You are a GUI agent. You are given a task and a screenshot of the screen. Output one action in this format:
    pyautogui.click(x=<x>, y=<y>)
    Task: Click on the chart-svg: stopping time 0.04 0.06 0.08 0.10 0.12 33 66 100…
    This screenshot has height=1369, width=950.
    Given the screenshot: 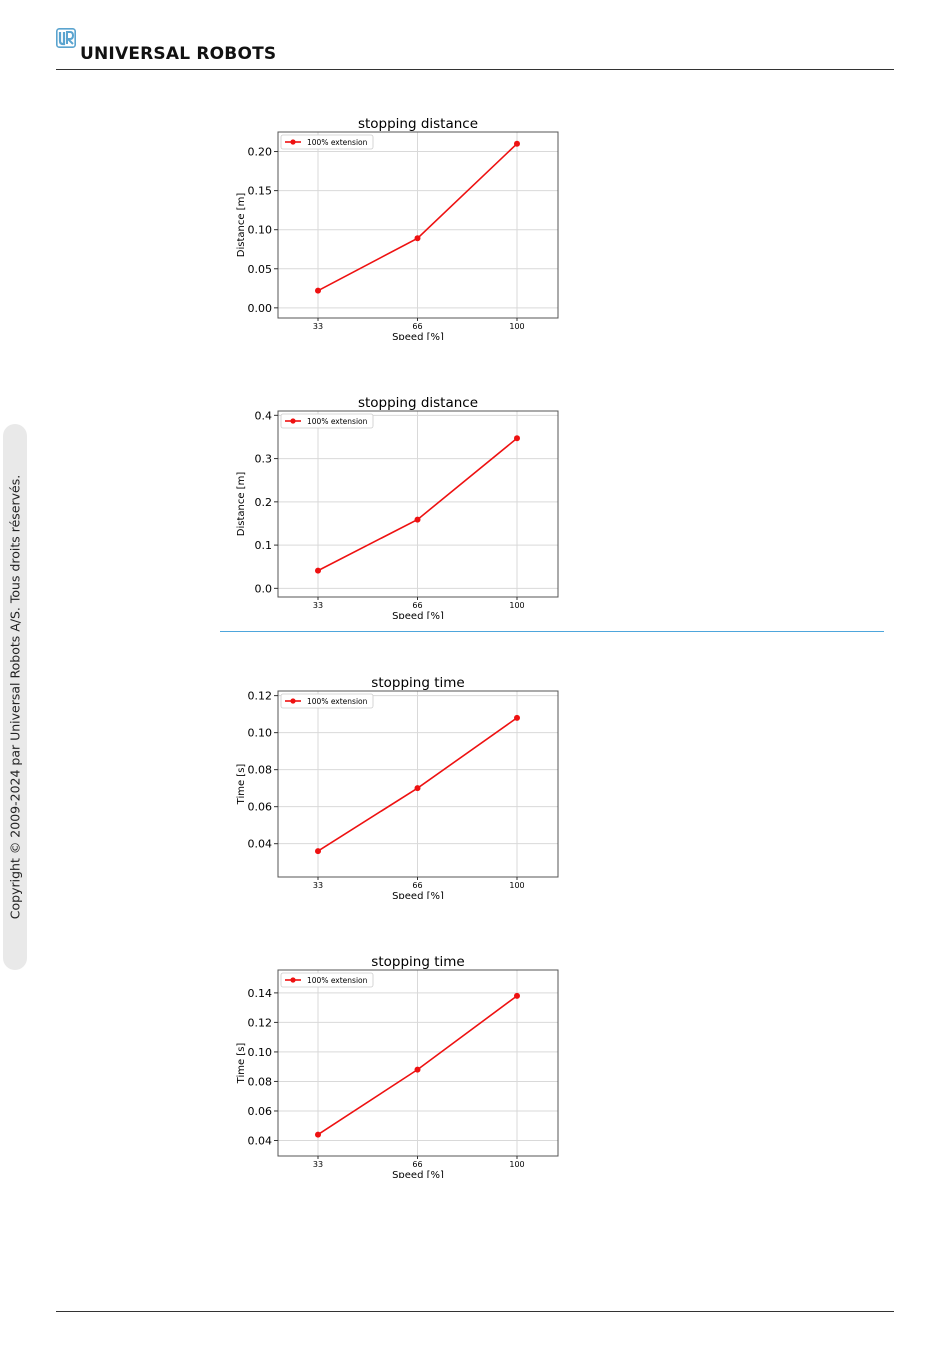 What is the action you would take?
    pyautogui.click(x=397, y=787)
    